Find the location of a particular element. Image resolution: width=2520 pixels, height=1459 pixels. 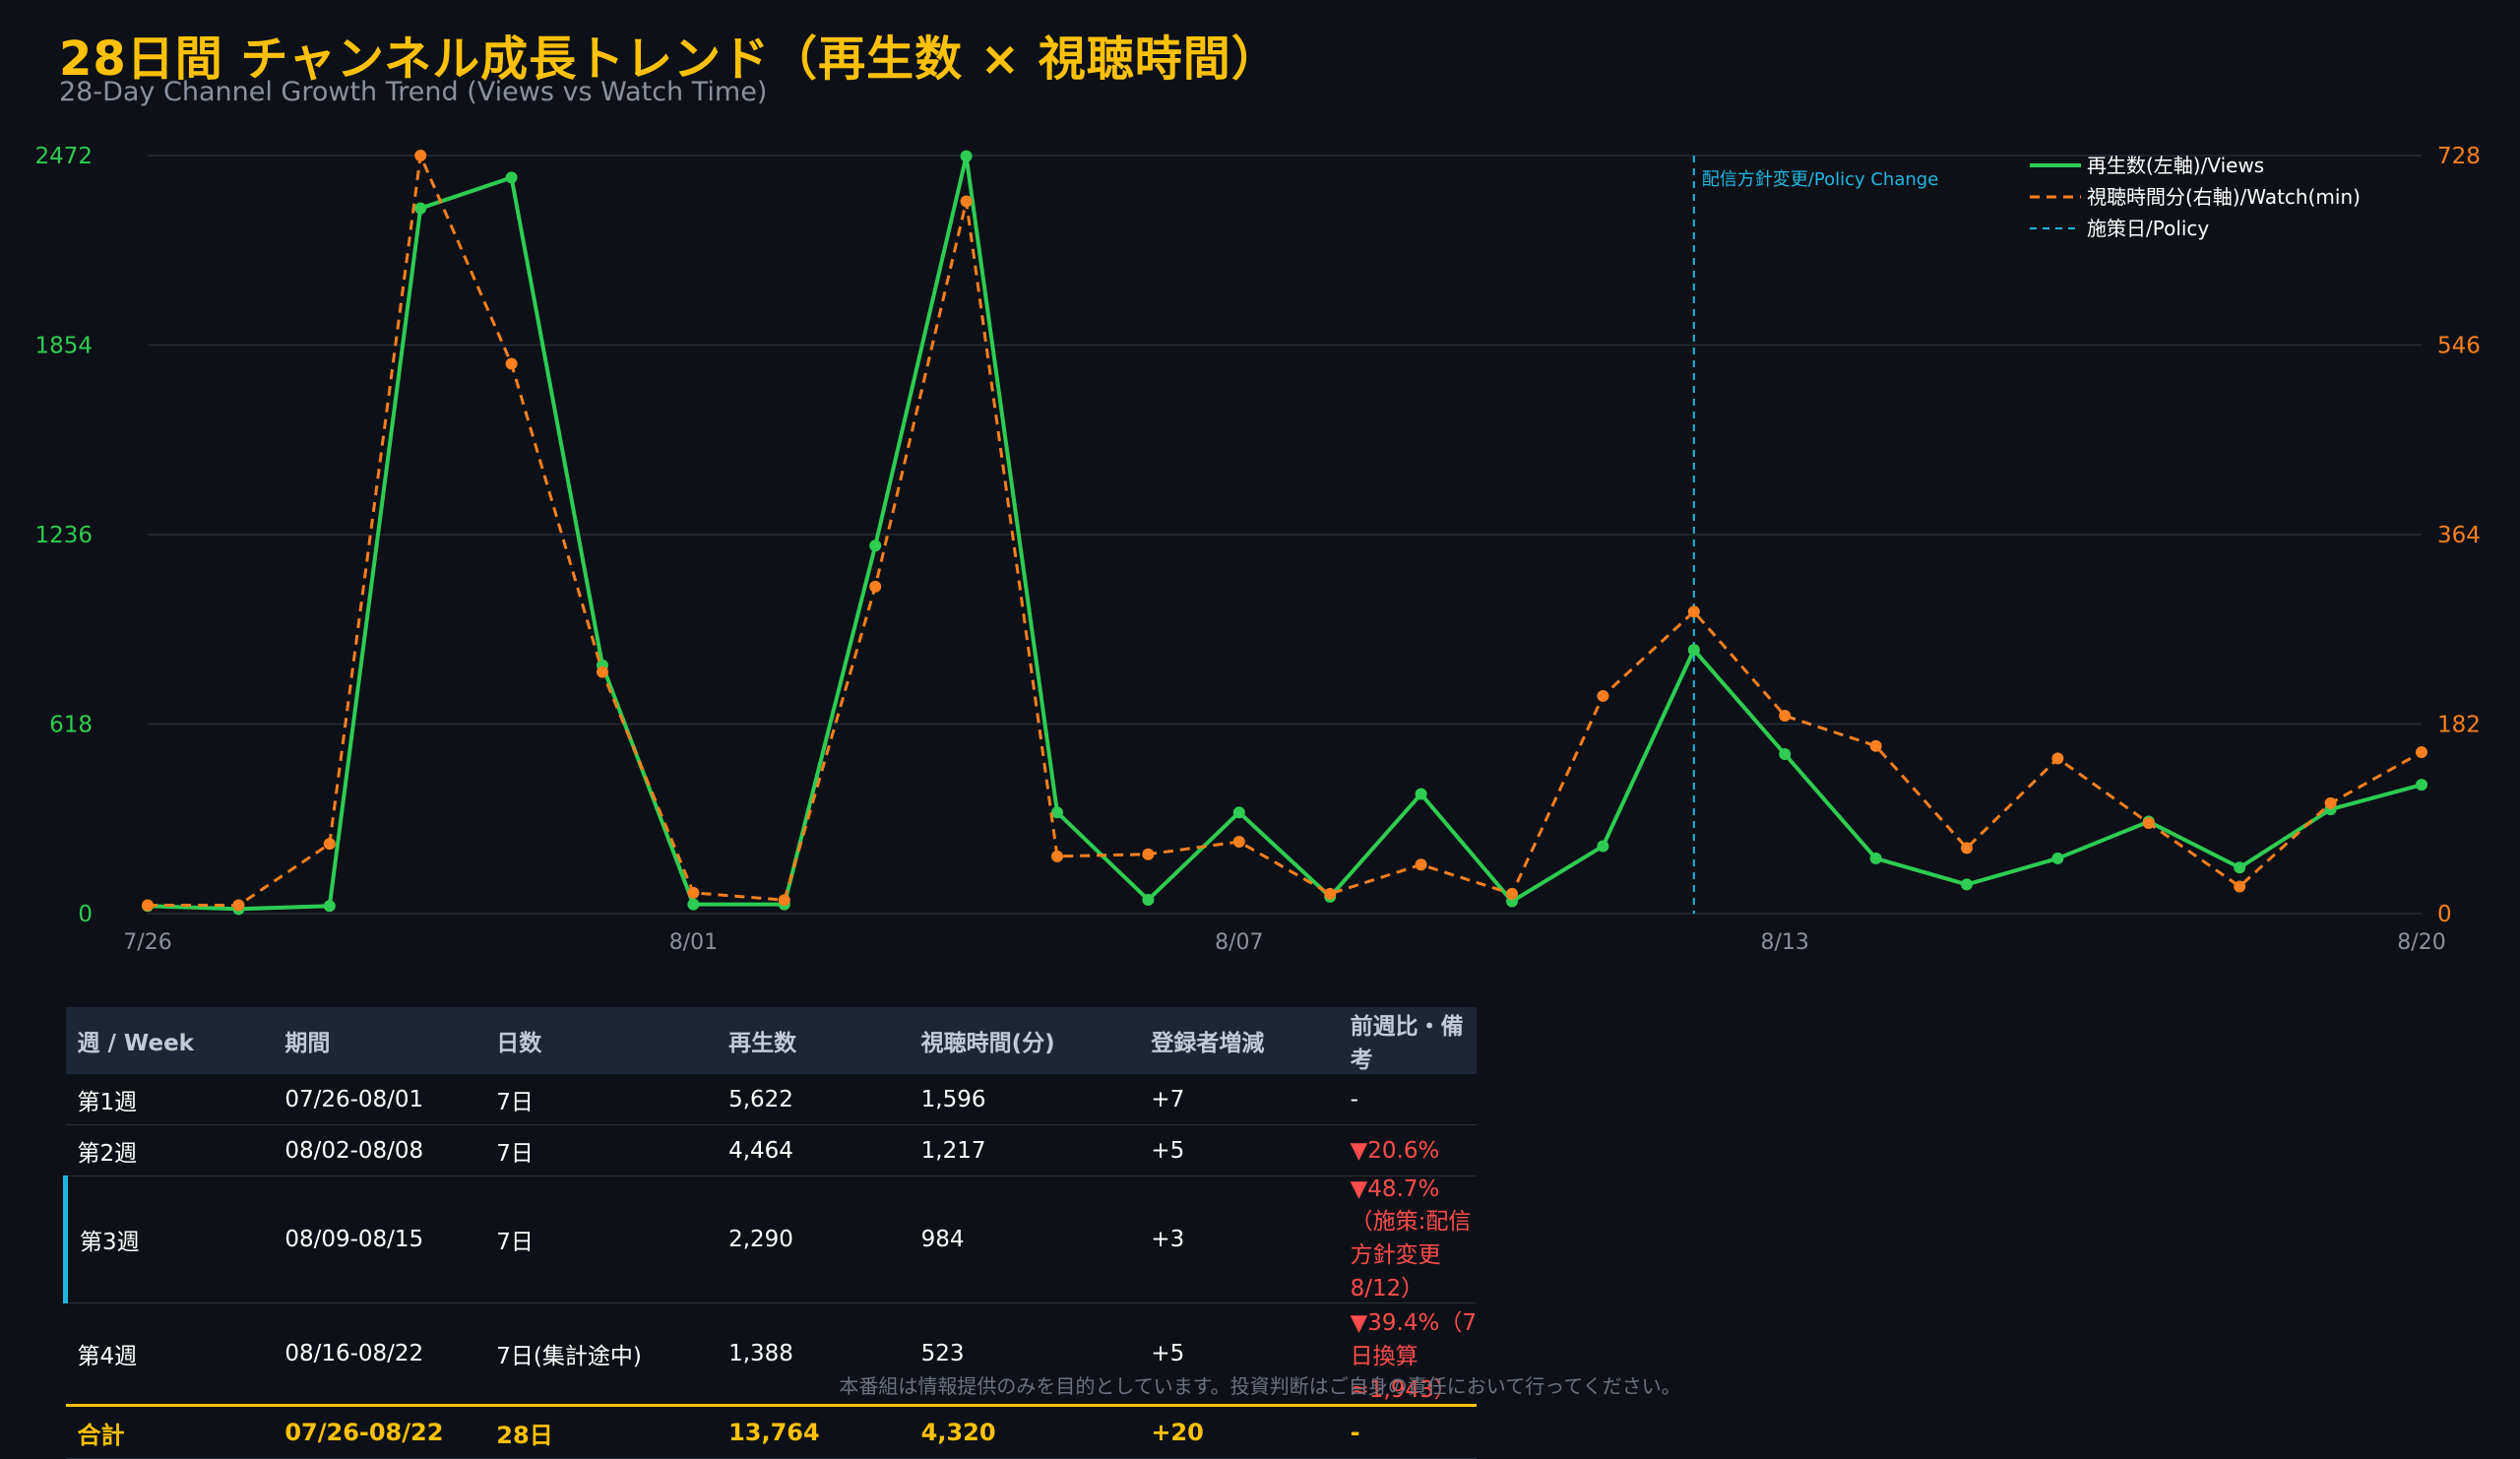

cell-watch: 4,320 is located at coordinates (1024, 1431).